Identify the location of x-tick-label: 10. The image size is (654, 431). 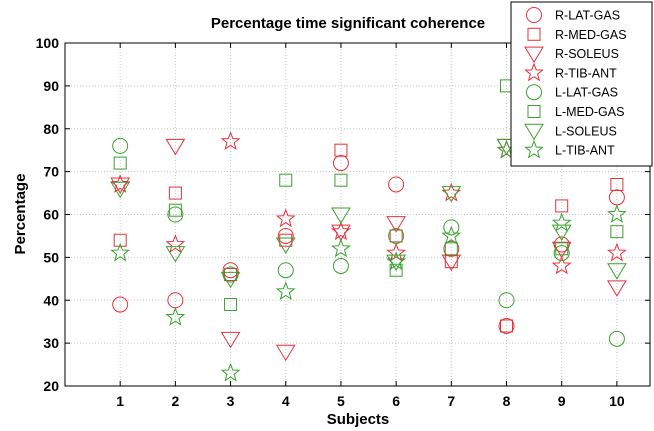
(617, 401).